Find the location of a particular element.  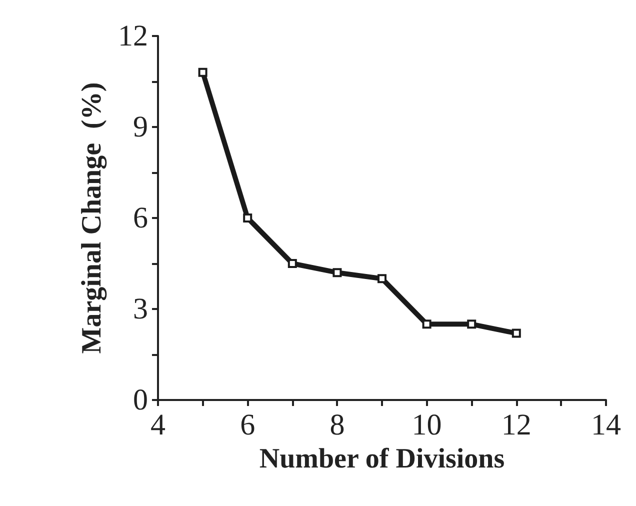

x-tick-label: 4 is located at coordinates (158, 425).